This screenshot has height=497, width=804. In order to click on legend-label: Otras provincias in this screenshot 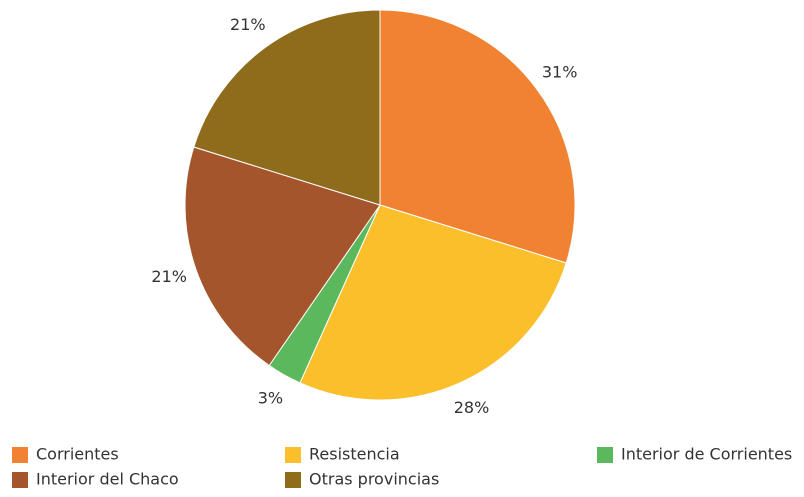, I will do `click(374, 479)`.